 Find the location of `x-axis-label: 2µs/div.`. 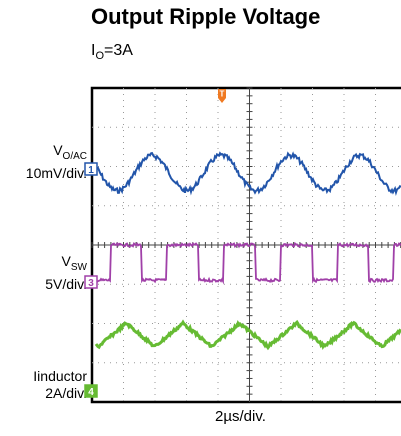

x-axis-label: 2µs/div. is located at coordinates (240, 416).